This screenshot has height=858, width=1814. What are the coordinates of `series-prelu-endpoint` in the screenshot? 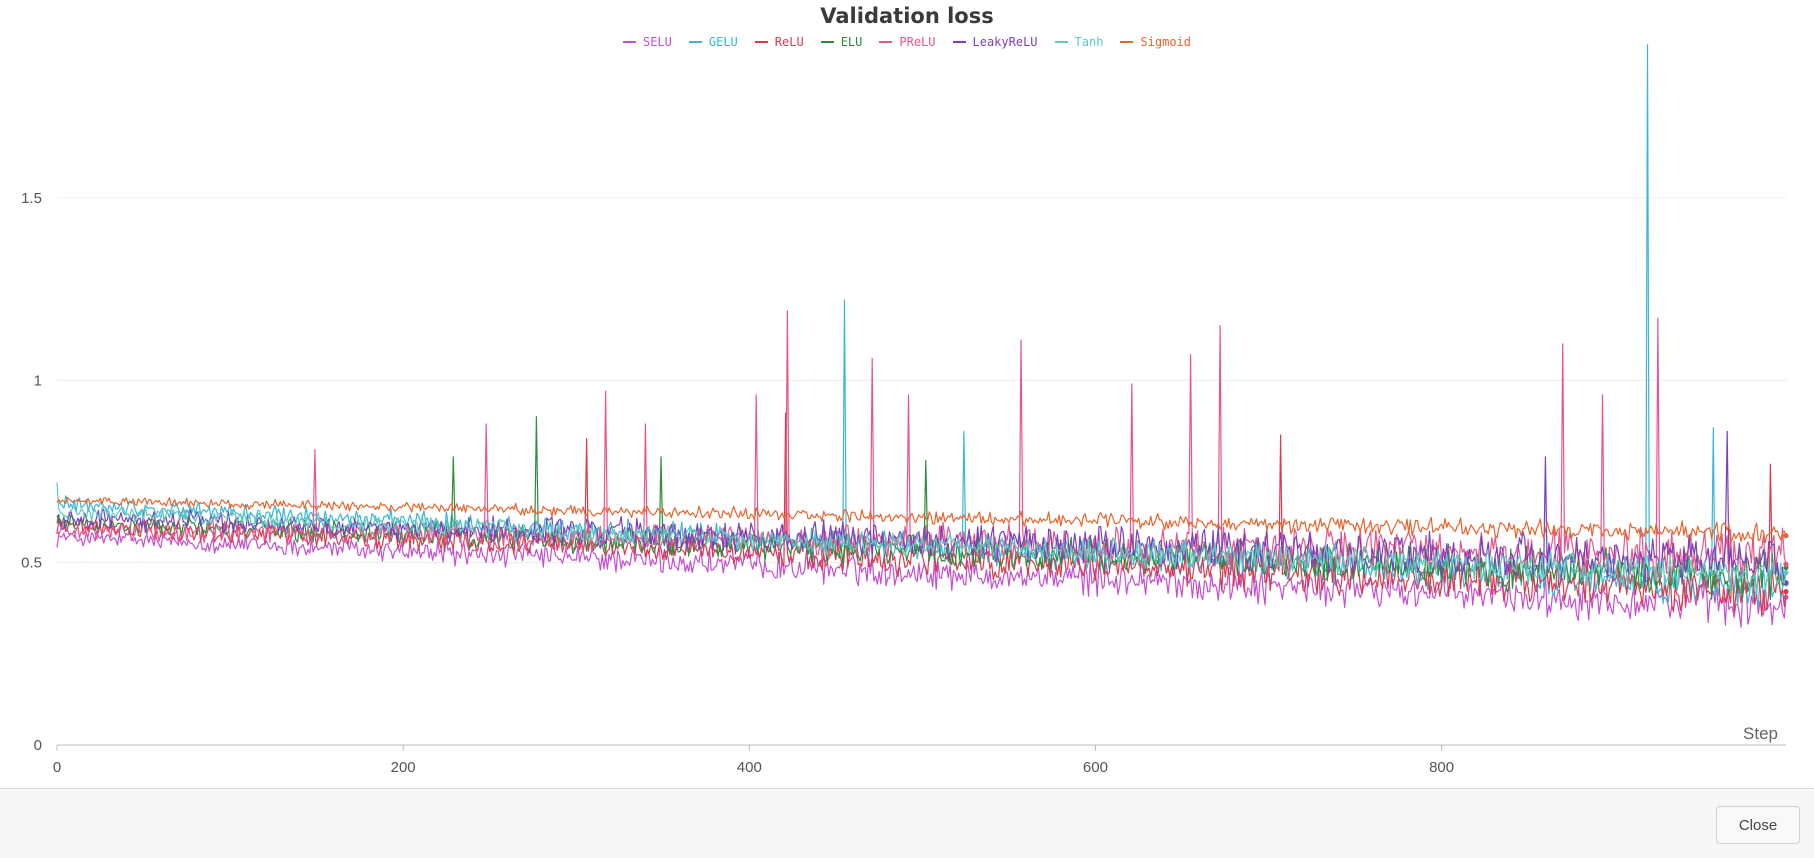 It's located at (1786, 564).